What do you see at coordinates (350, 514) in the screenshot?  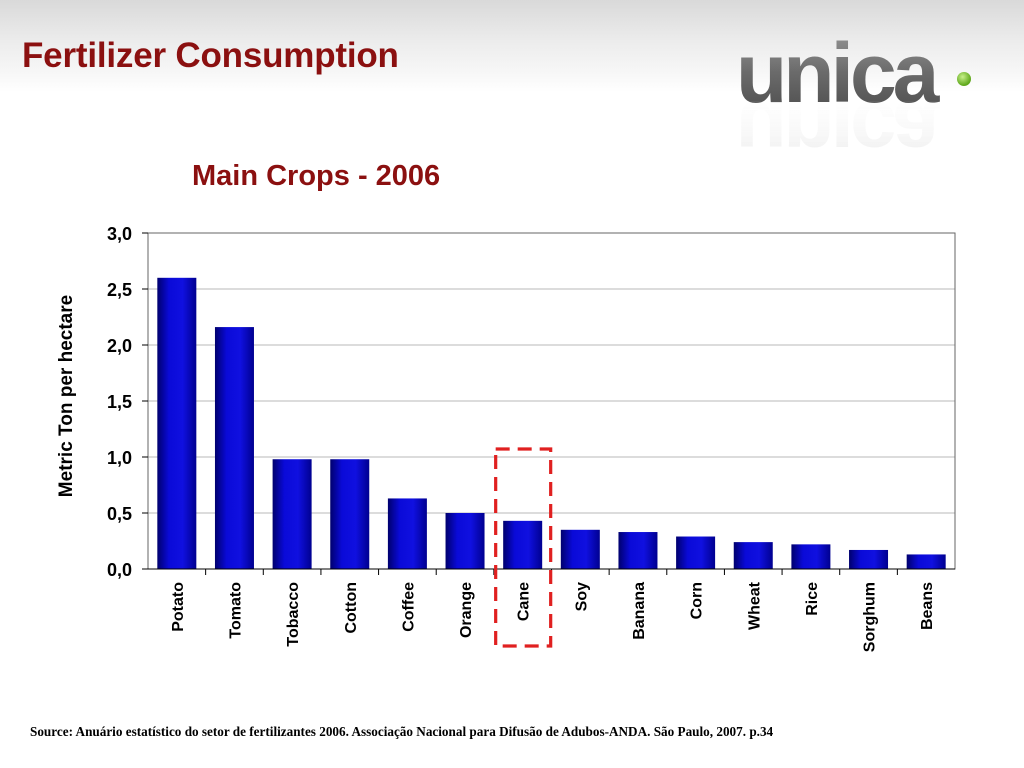 I see `bar-cotton` at bounding box center [350, 514].